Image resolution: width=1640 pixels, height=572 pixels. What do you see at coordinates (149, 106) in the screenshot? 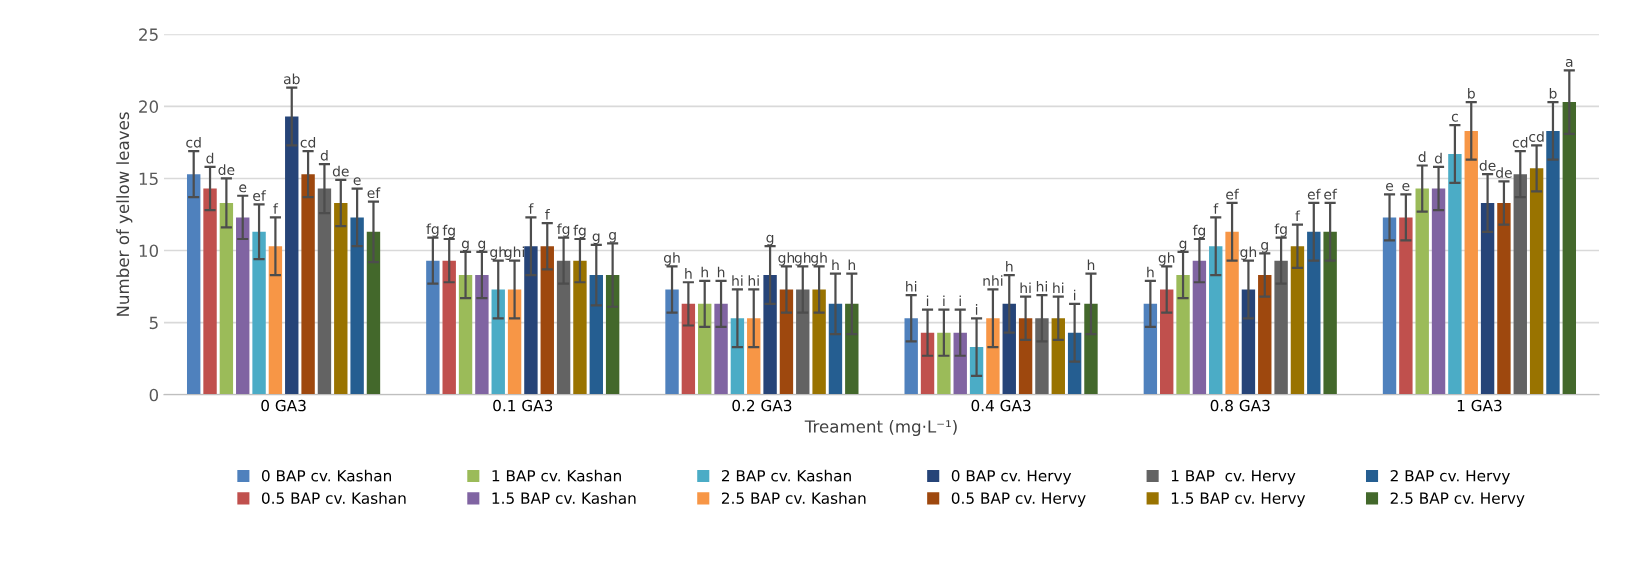
I see `y-tick-label: 20` at bounding box center [149, 106].